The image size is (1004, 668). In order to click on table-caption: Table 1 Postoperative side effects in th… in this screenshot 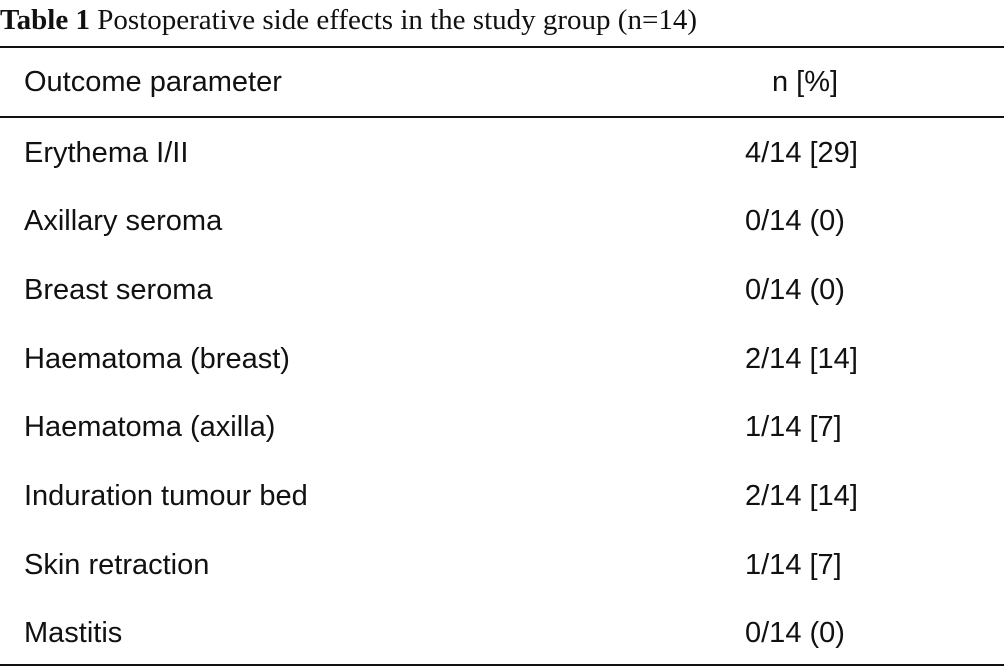, I will do `click(348, 22)`.